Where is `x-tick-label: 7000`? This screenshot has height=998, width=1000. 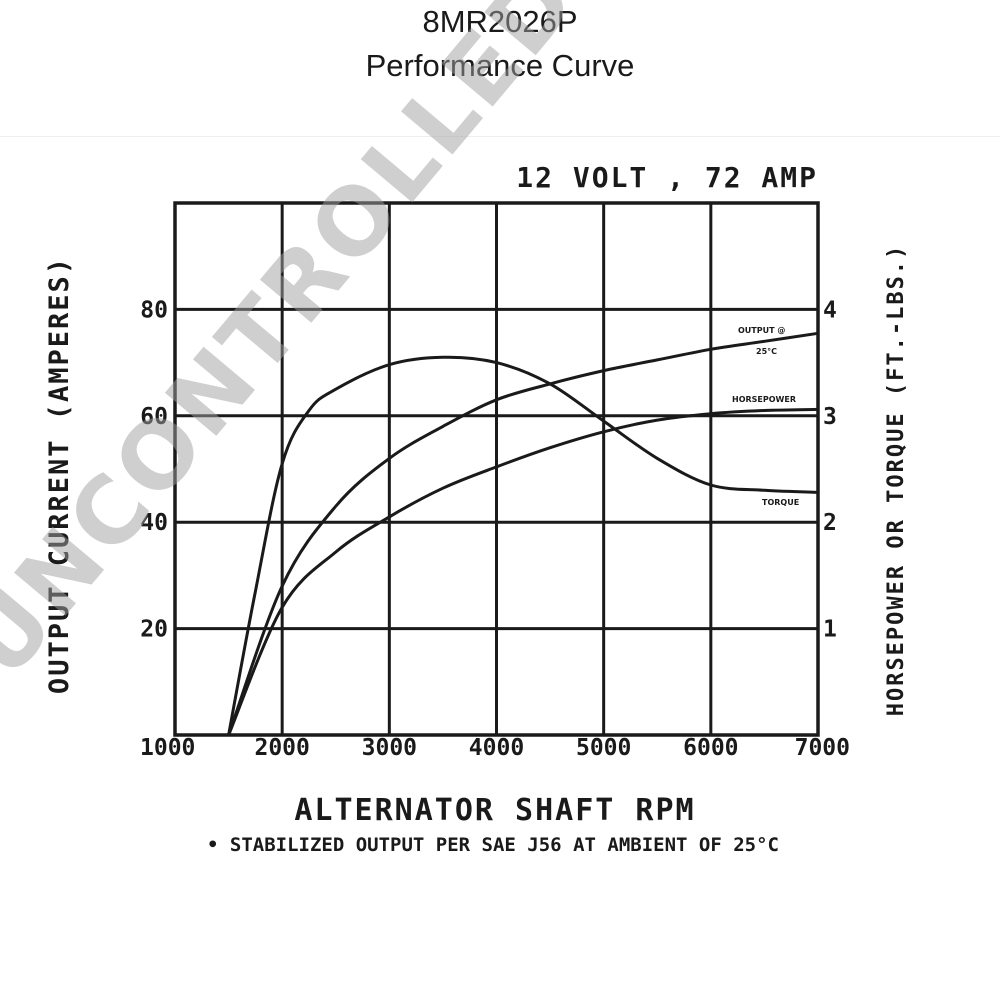 x-tick-label: 7000 is located at coordinates (822, 748).